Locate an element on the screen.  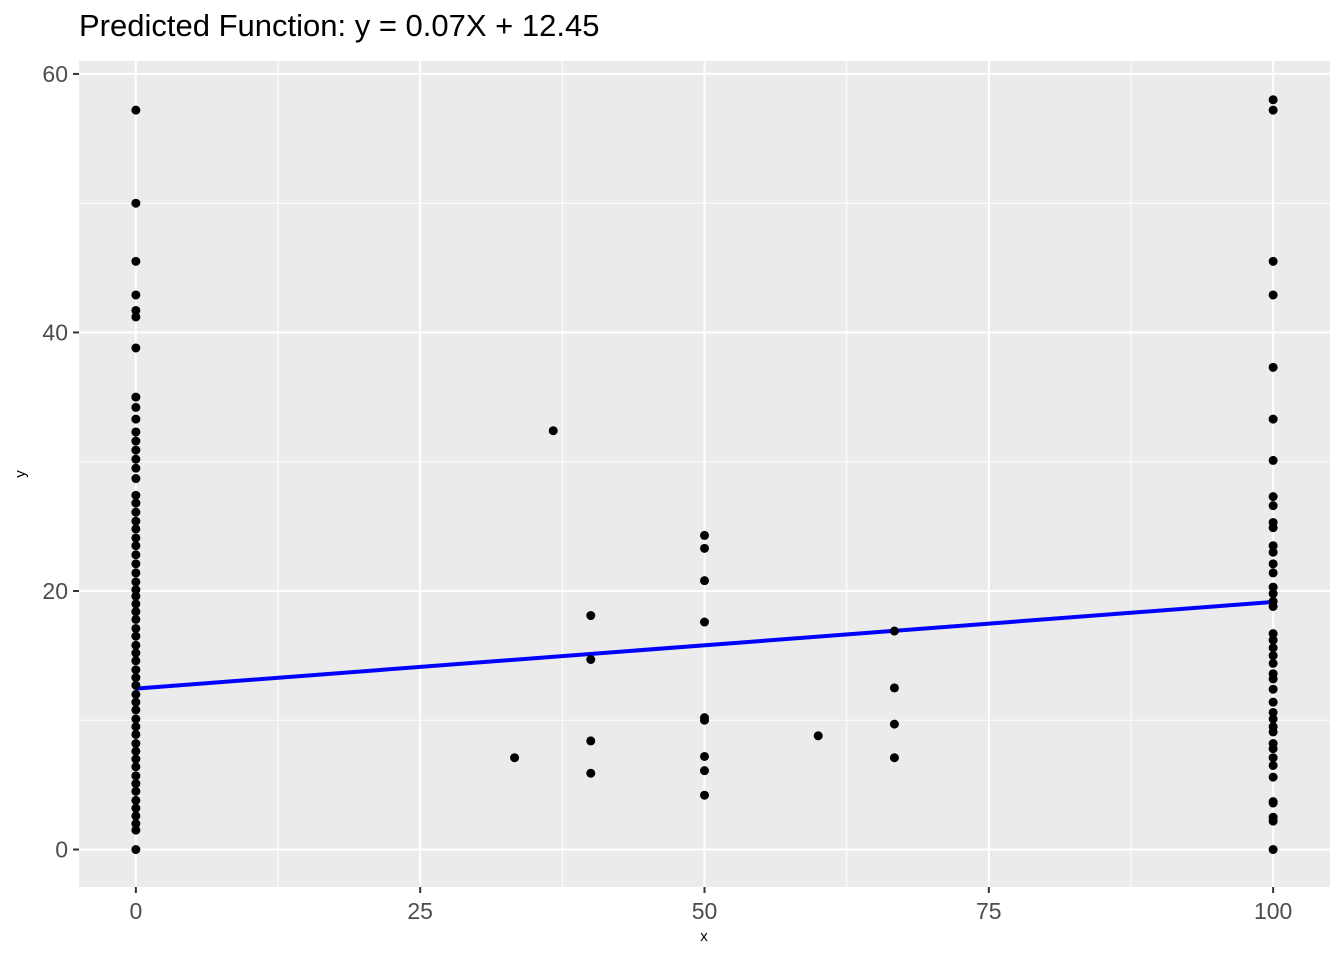
fit-line-layer is located at coordinates (704, 645).